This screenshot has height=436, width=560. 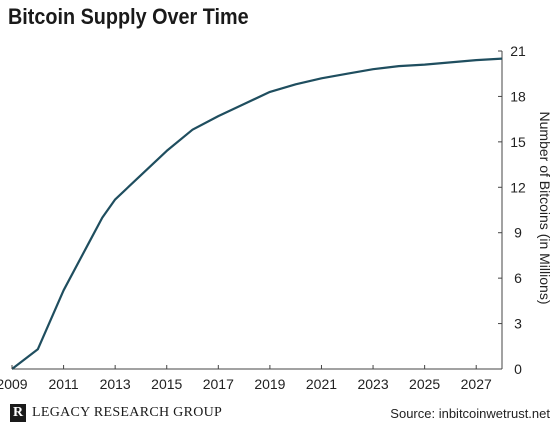 What do you see at coordinates (127, 412) in the screenshot?
I see `logo-text: LEGACY RESEARCH GROUP` at bounding box center [127, 412].